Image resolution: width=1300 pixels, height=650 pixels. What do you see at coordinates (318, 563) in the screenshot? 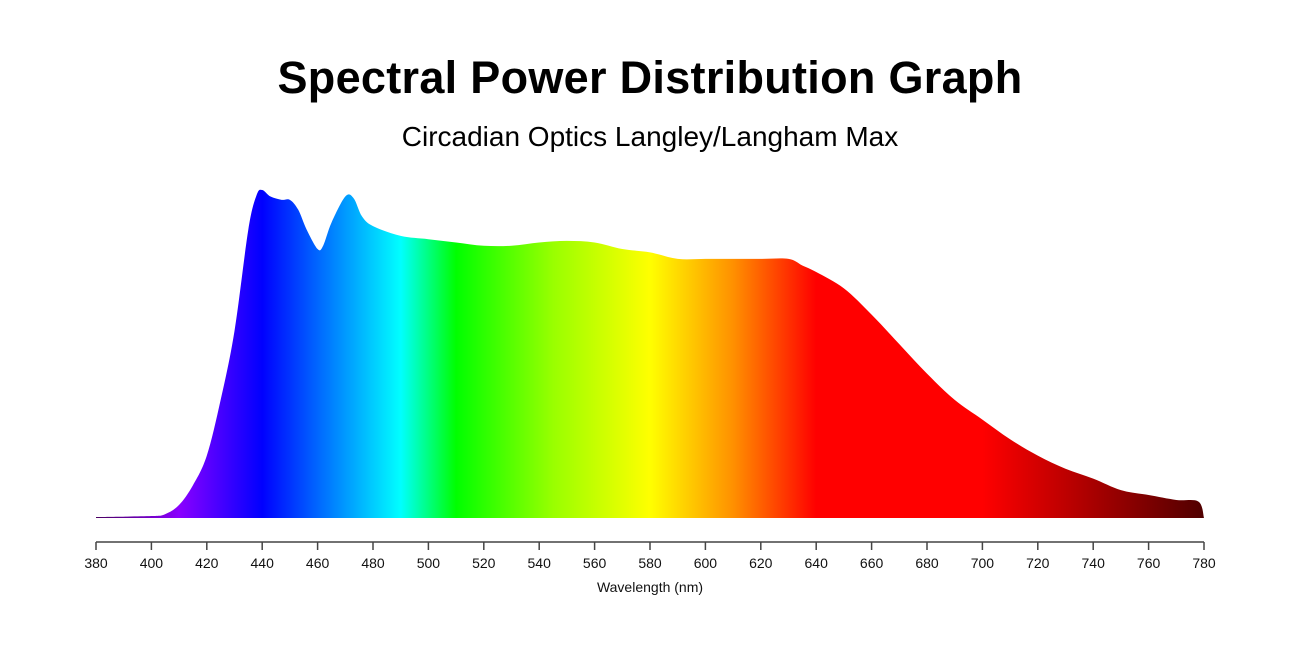
I see `x-tick-label: 460` at bounding box center [318, 563].